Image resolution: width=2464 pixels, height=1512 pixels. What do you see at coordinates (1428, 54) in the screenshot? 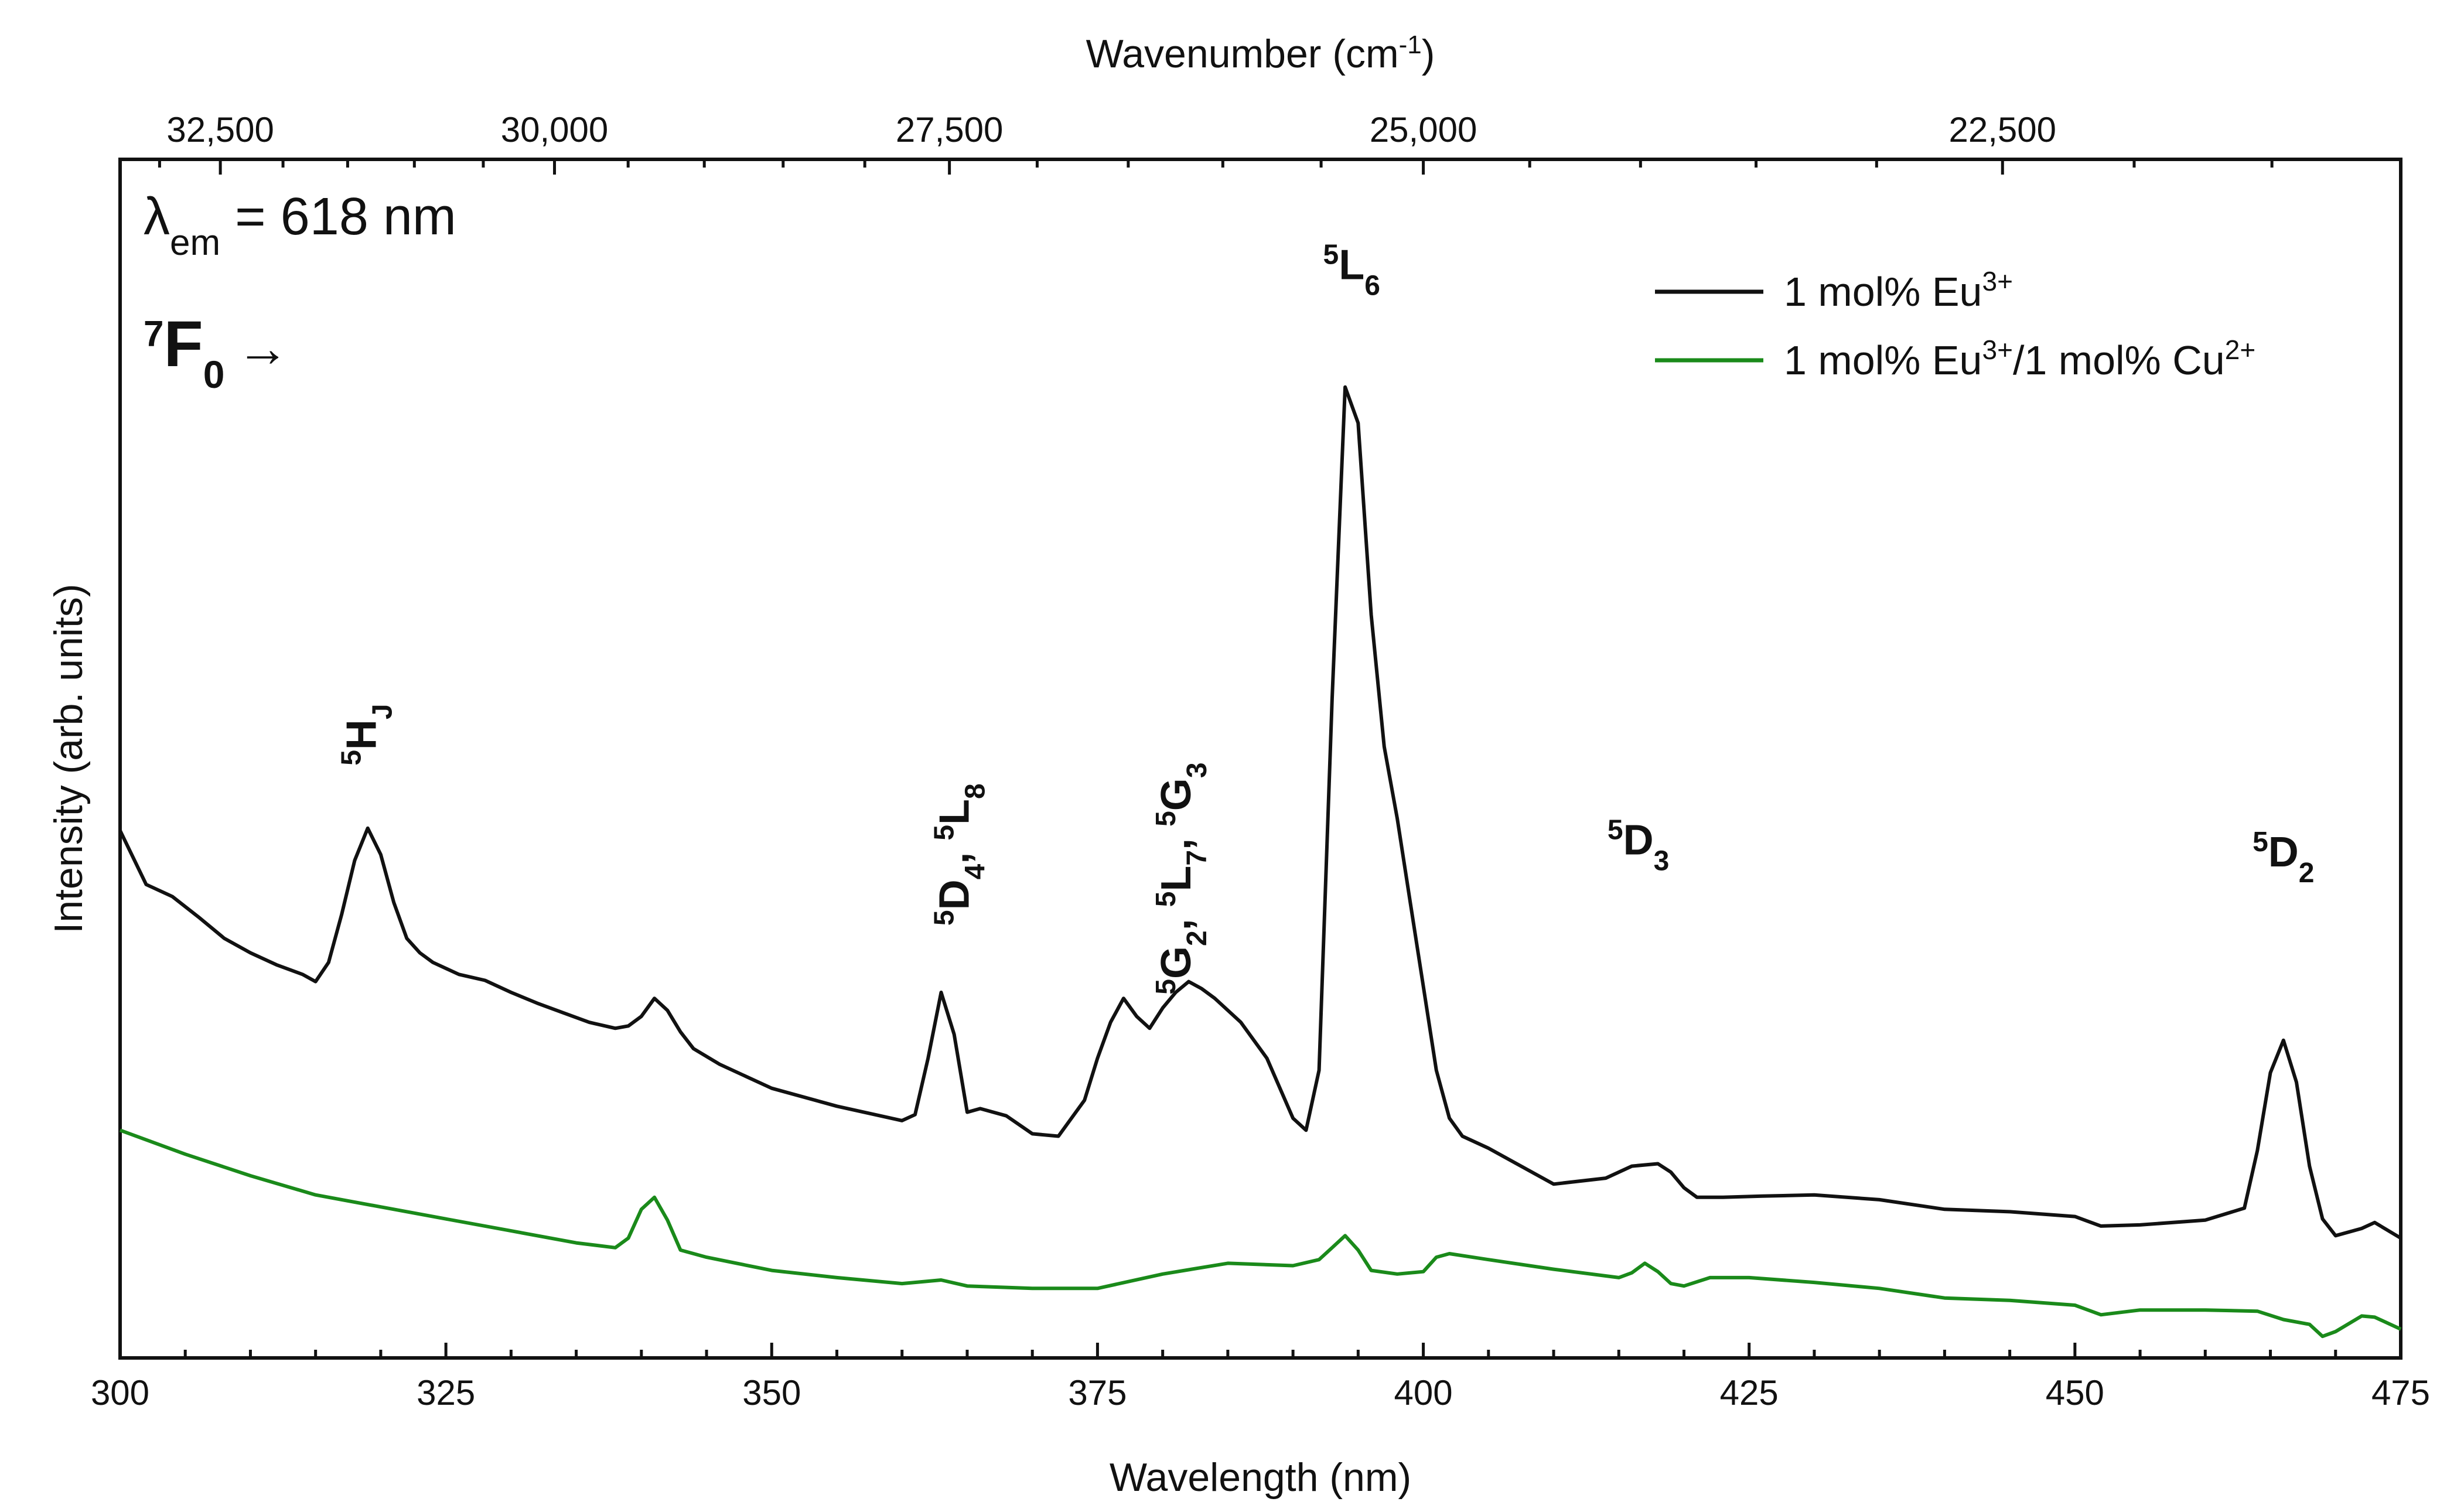
I see `top-axis-label-close: )` at bounding box center [1428, 54].